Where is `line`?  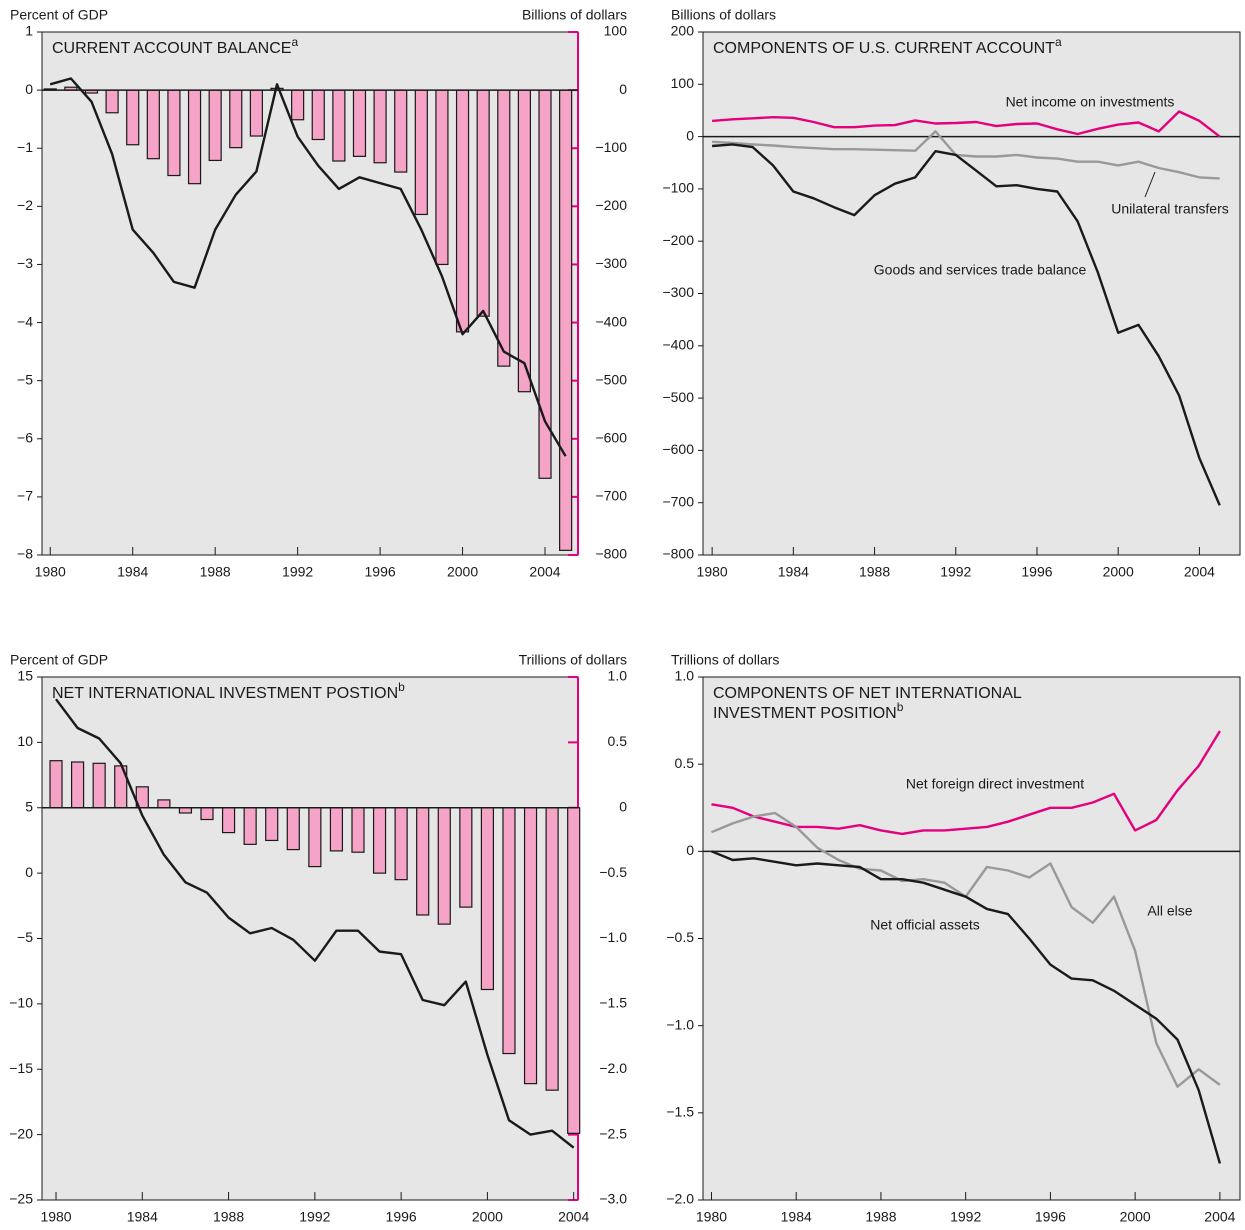 line is located at coordinates (966, 324).